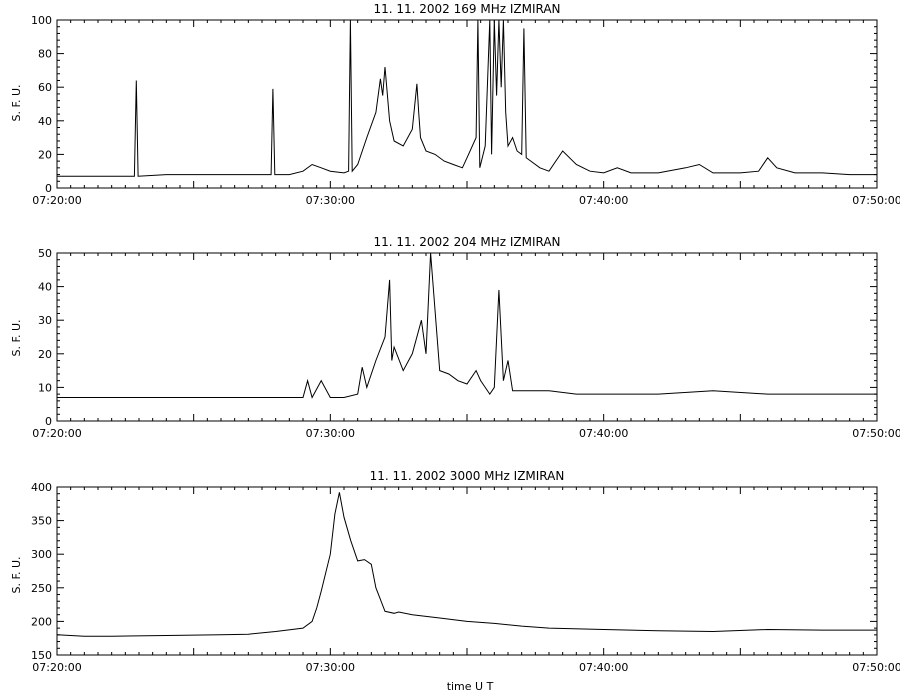  Describe the element at coordinates (41, 588) in the screenshot. I see `y-tick-label: 250` at that location.